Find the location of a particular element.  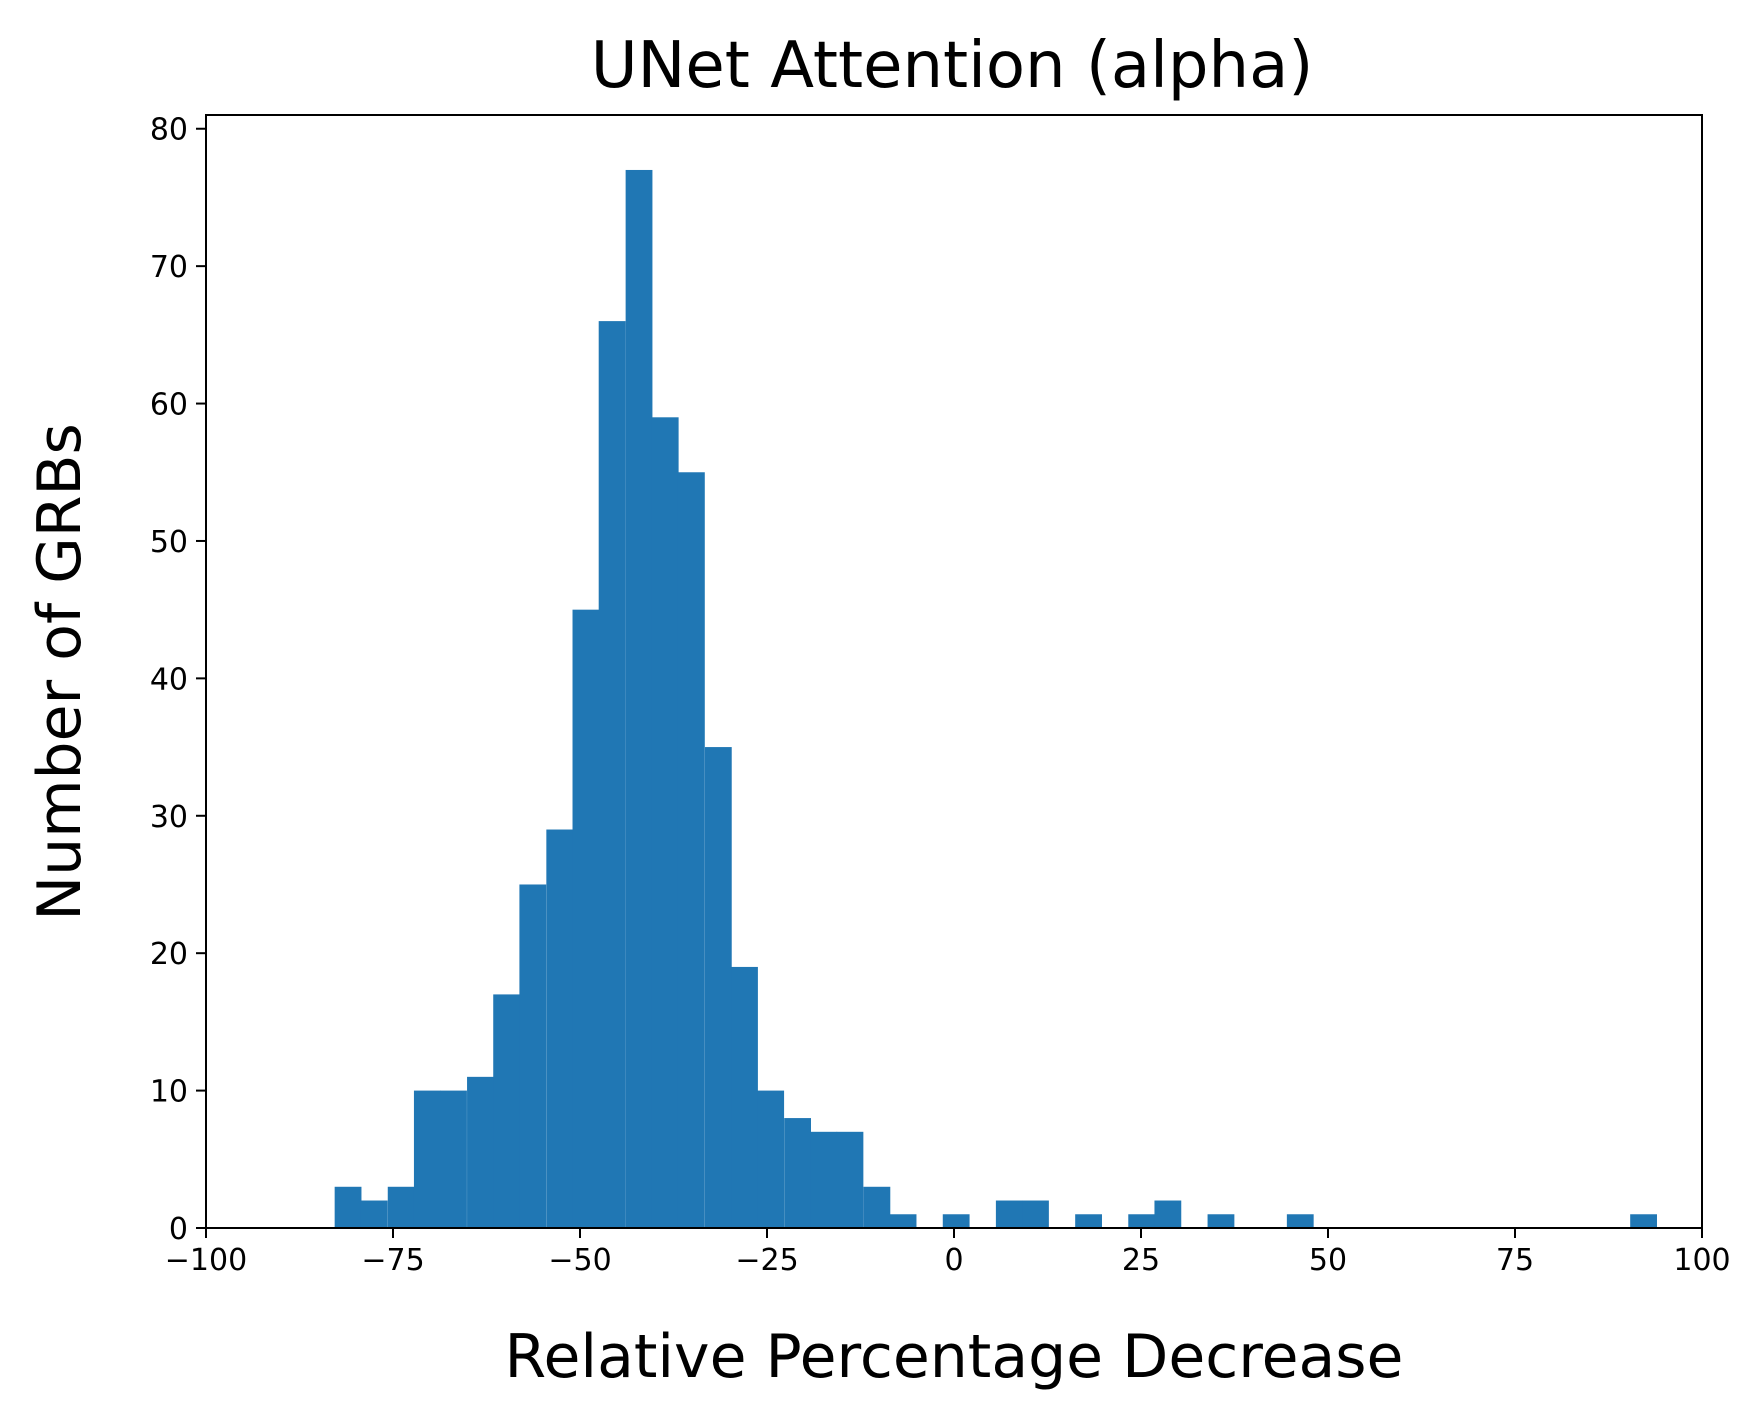

x-axis-ticks: −100 −75 −50 −25 0 25 50 75 100 is located at coordinates (948, 1253).